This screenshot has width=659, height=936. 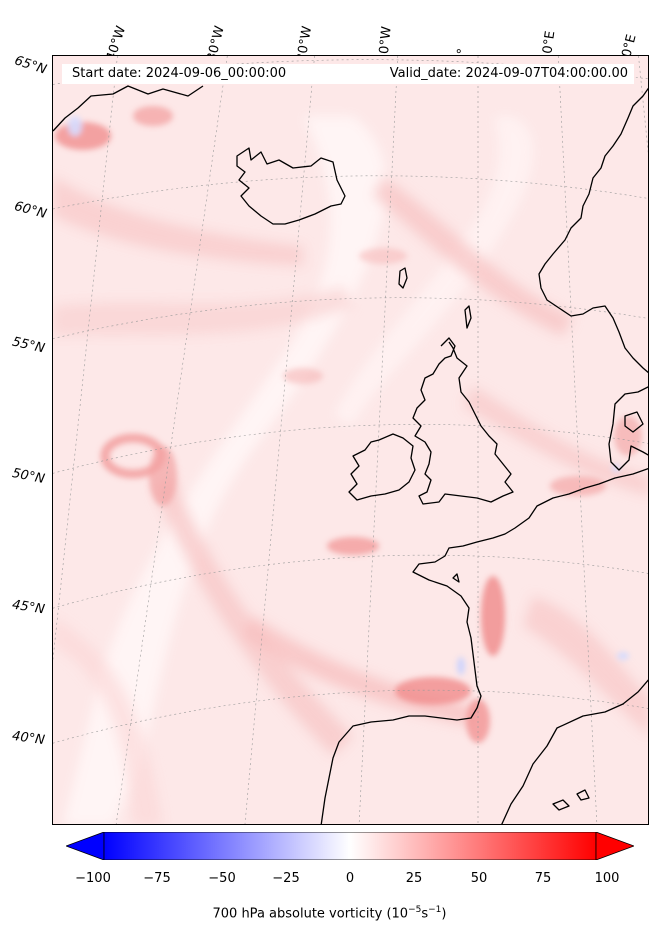 I want to click on norway-coast, so click(x=593, y=230).